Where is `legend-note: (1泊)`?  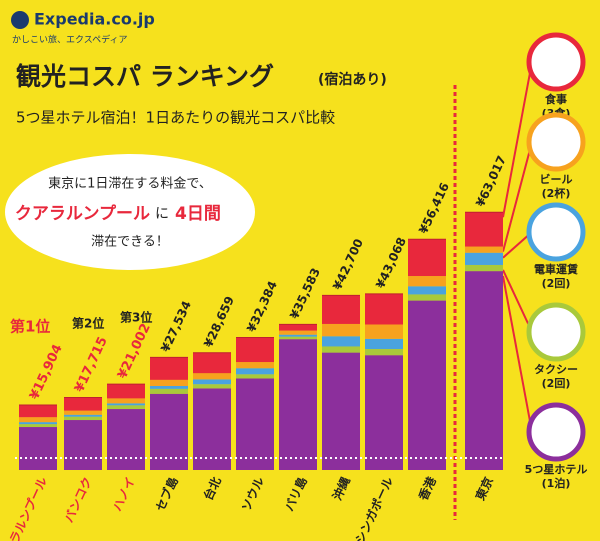 legend-note: (1泊) is located at coordinates (556, 483).